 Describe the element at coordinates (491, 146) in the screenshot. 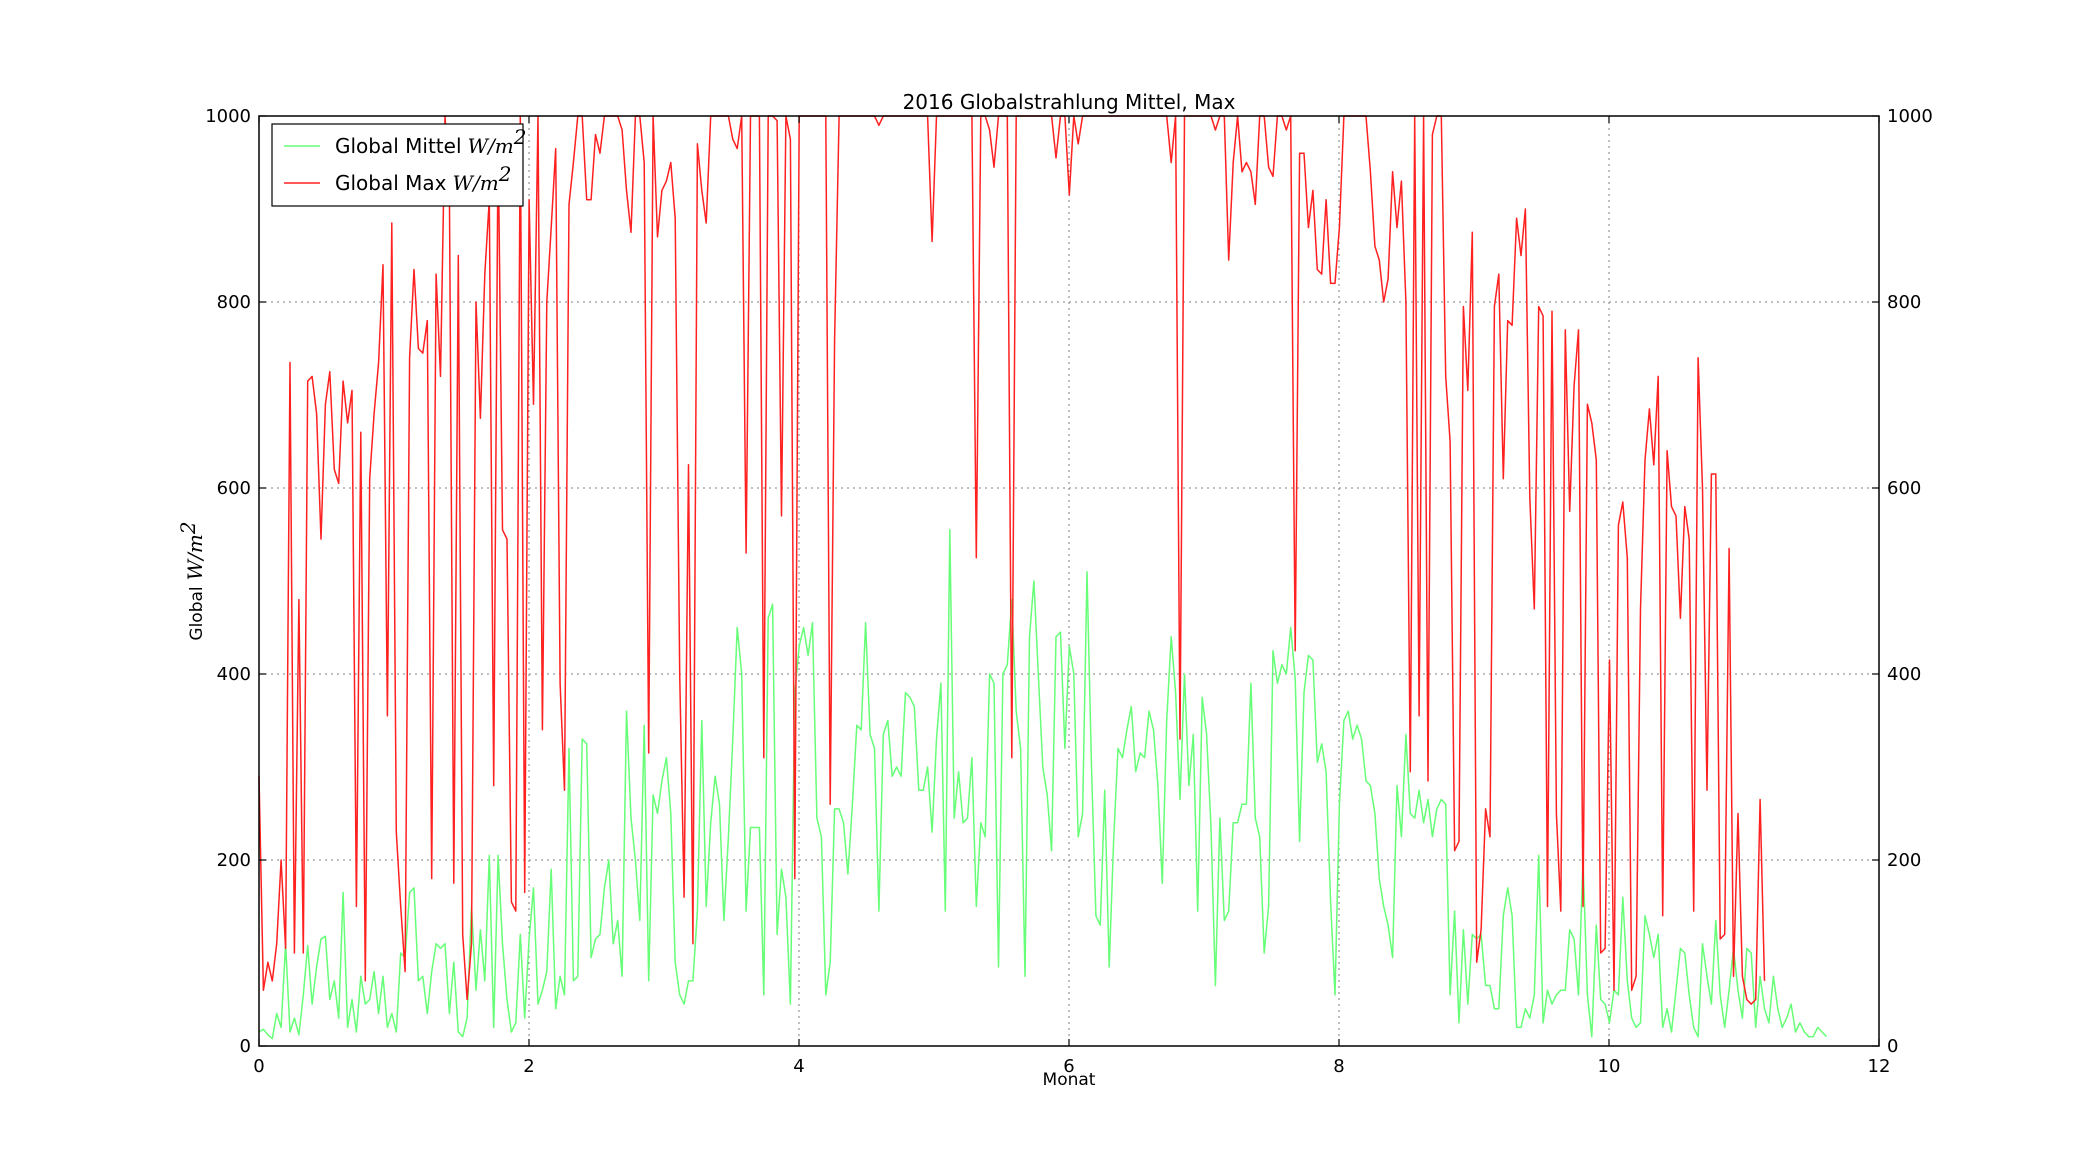

I see `legend-unit-mittel: W/m` at that location.